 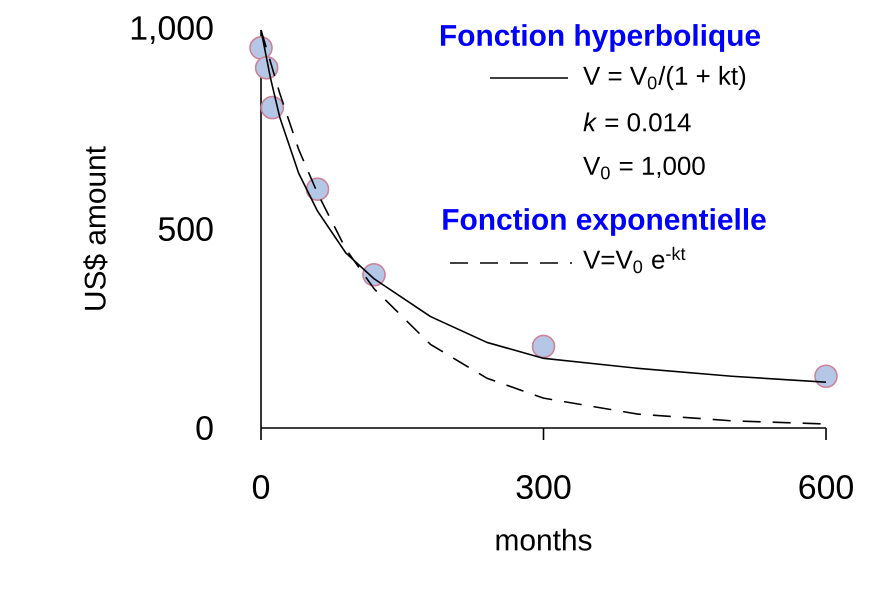 I want to click on x-tick-label: 300, so click(x=543, y=487).